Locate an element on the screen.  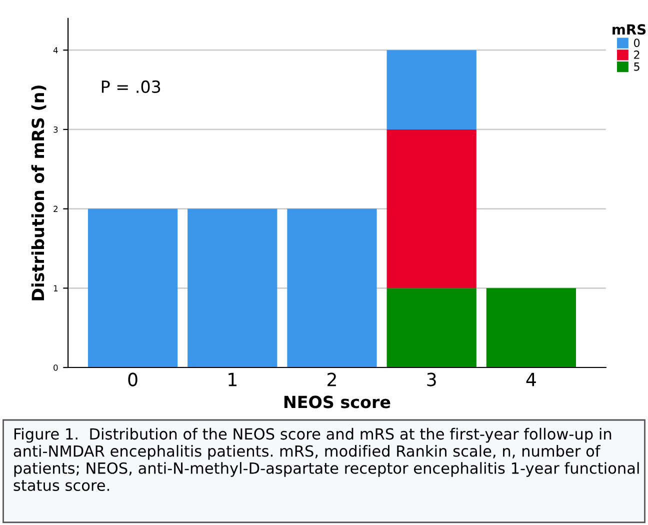
y-tick-label: 2 is located at coordinates (56, 209).